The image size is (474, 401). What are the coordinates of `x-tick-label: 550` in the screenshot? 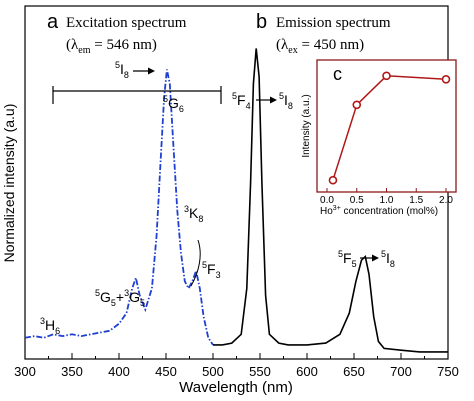 It's located at (260, 371).